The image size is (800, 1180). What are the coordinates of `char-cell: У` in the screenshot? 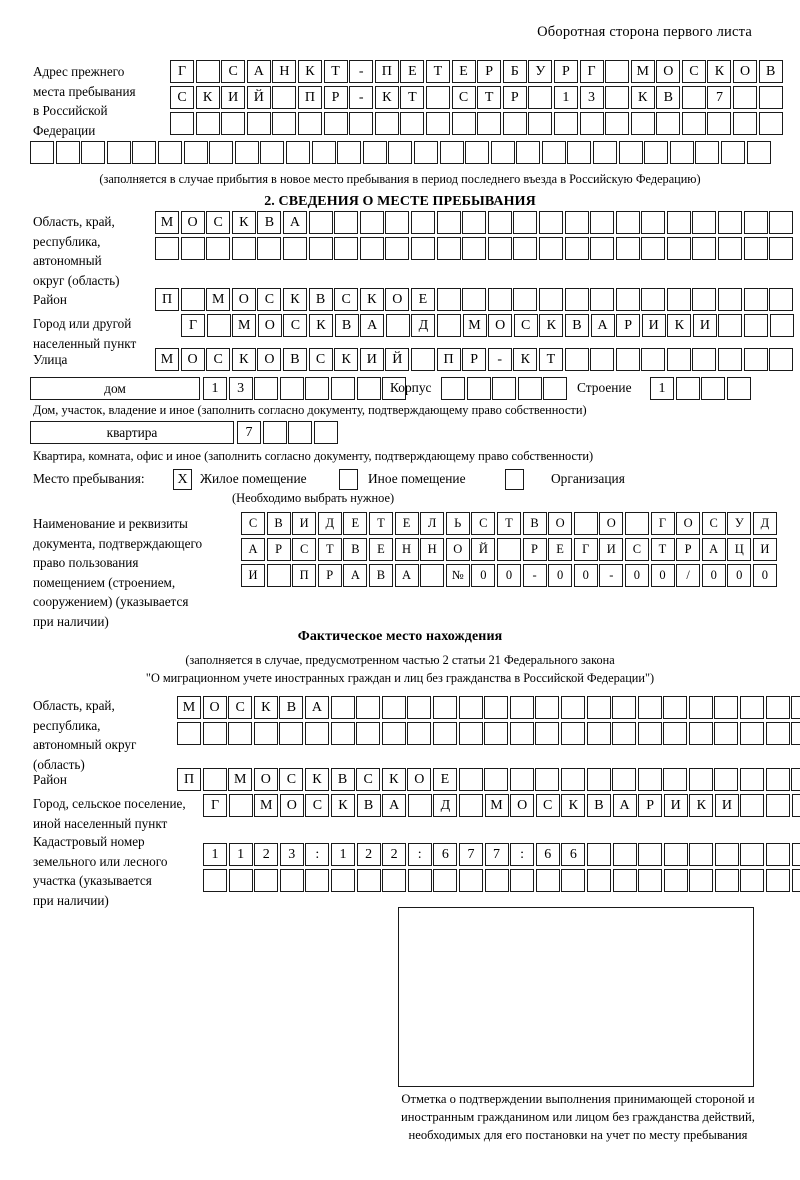 It's located at (540, 71).